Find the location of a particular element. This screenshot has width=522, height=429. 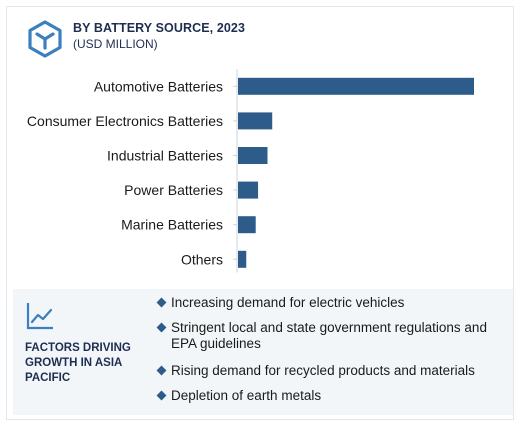

category-label: Consumer Electronics Batteries is located at coordinates (125, 121).